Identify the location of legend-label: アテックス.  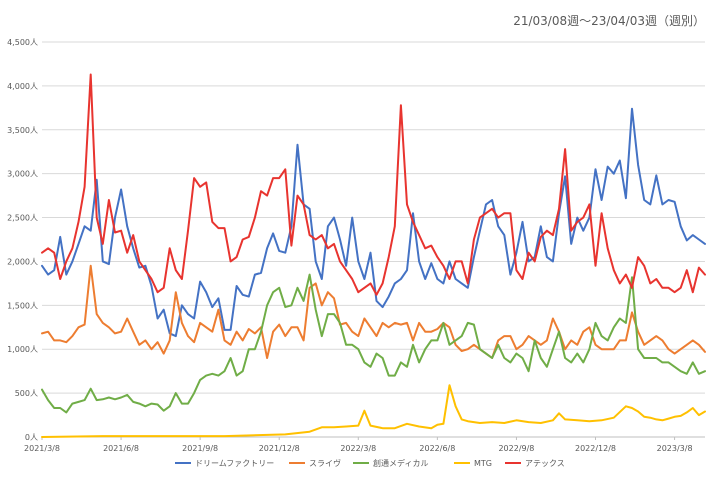
(545, 463).